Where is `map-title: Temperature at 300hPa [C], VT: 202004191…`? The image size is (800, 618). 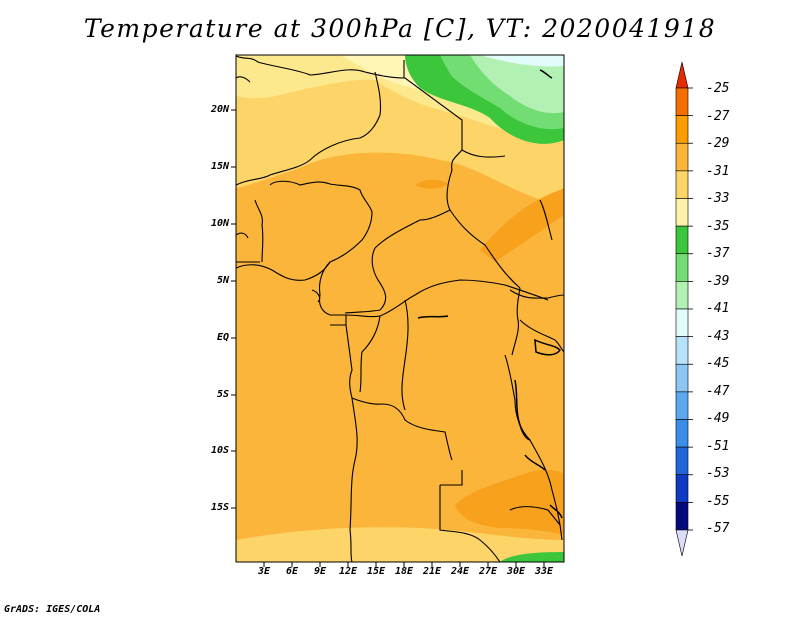 map-title: Temperature at 300hPa [C], VT: 202004191… is located at coordinates (400, 28).